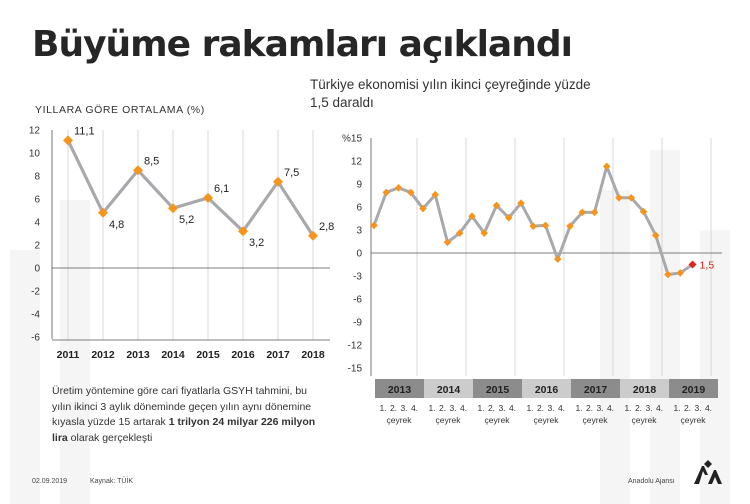  What do you see at coordinates (110, 437) in the screenshot?
I see `note-text-2: olarak gerçekleşti` at bounding box center [110, 437].